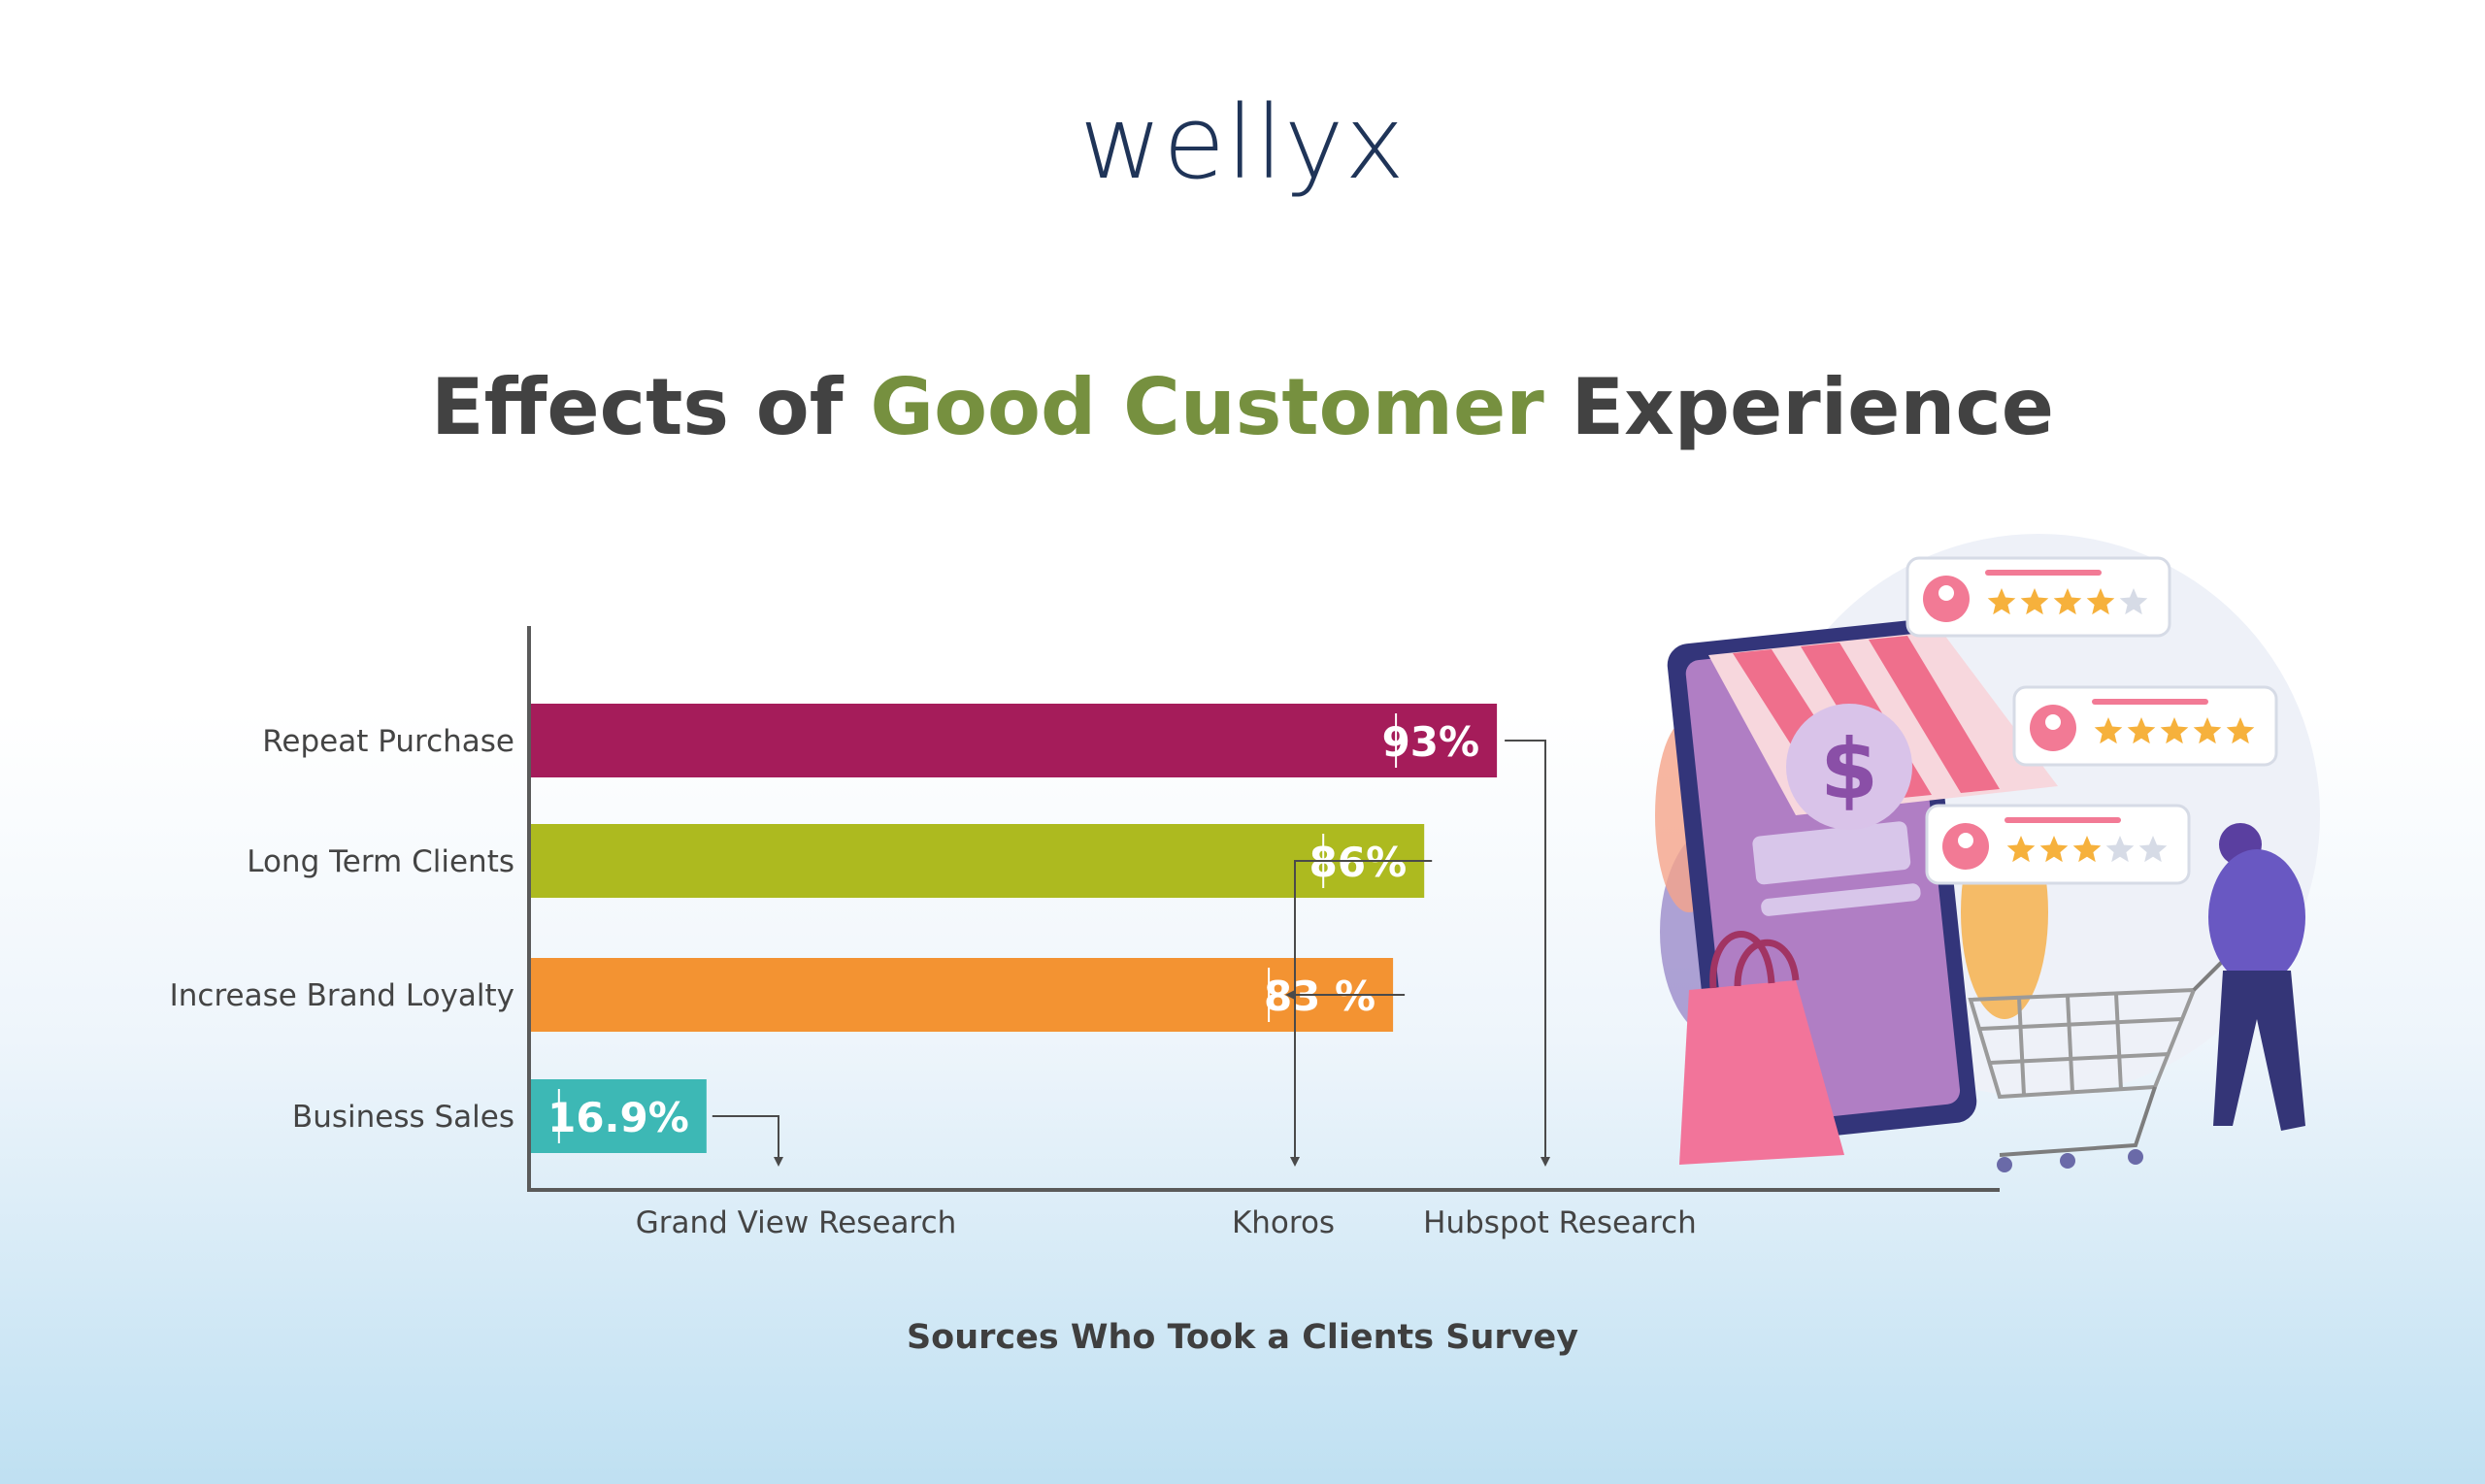  I want to click on source-label-1: Khoros, so click(1283, 1222).